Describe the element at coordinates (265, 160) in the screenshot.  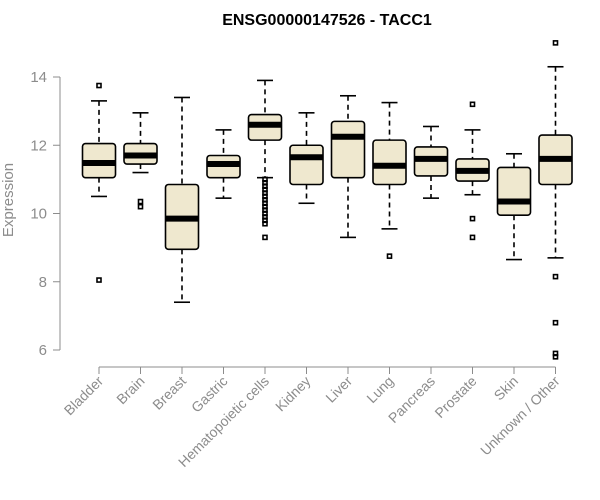
I see `box-hematopoietic-cells` at that location.